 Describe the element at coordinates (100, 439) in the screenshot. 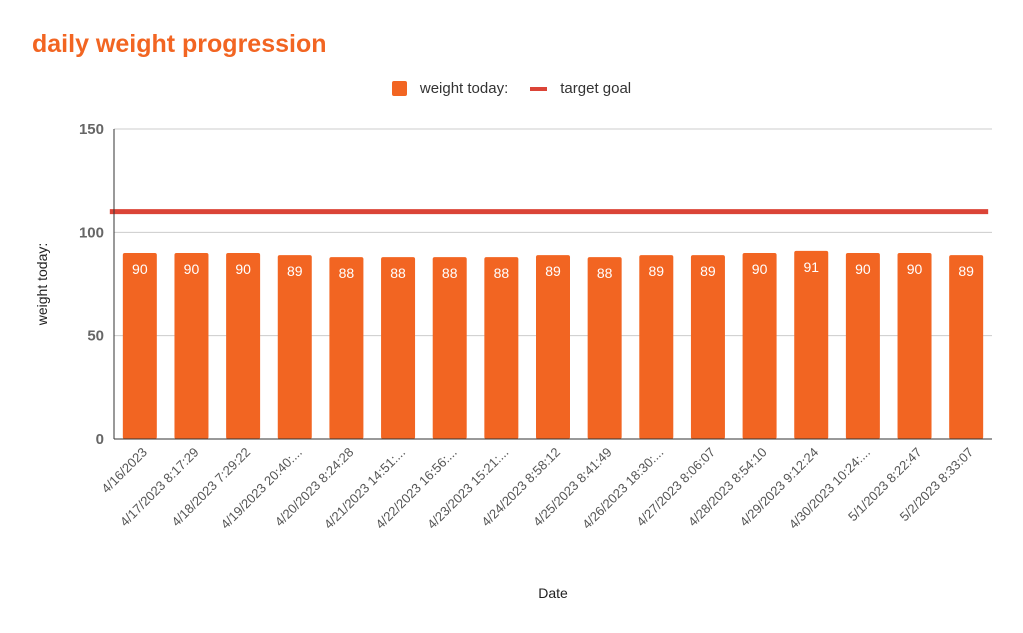

I see `y-tick-label: 0` at that location.